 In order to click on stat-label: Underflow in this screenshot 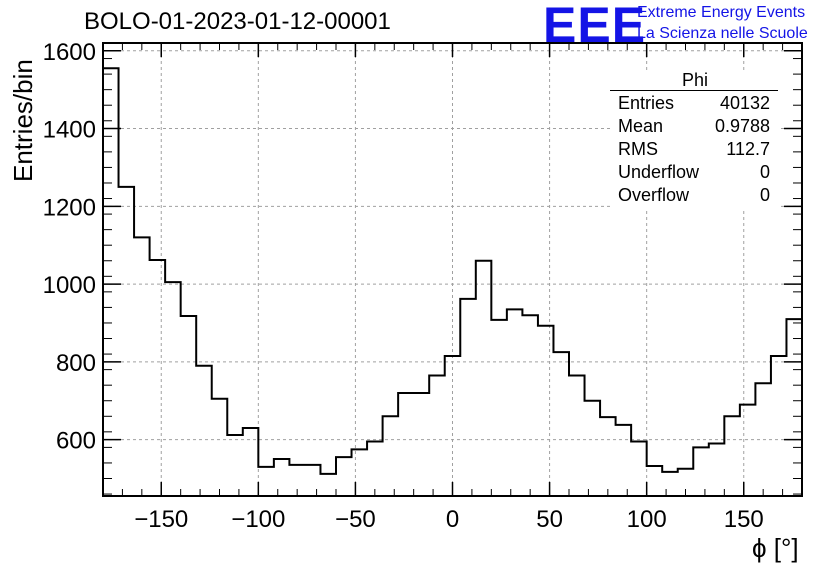, I will do `click(659, 172)`.